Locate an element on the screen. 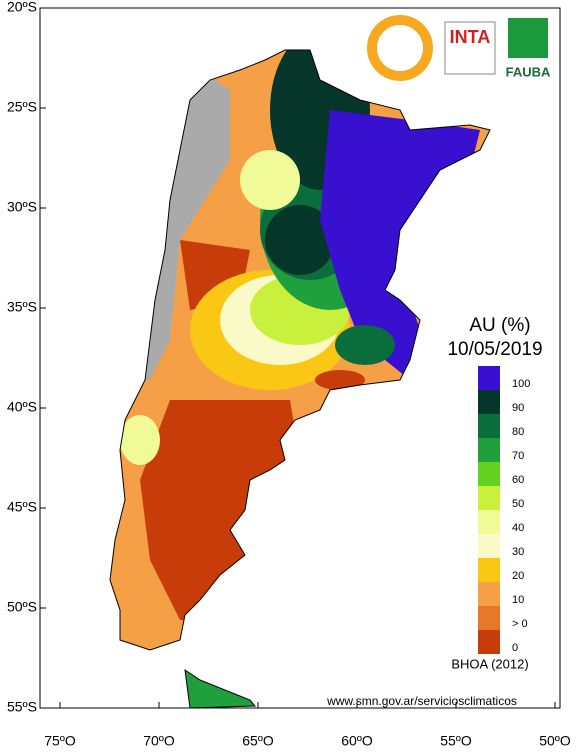  legend-label: 20 is located at coordinates (518, 576).